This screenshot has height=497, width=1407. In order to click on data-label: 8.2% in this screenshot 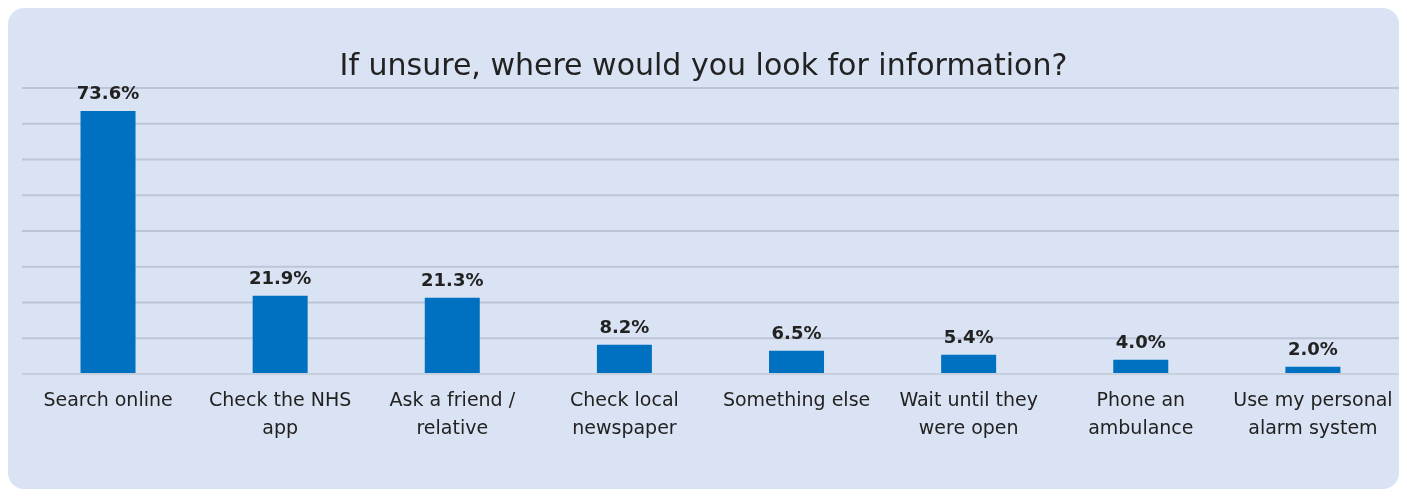, I will do `click(624, 326)`.